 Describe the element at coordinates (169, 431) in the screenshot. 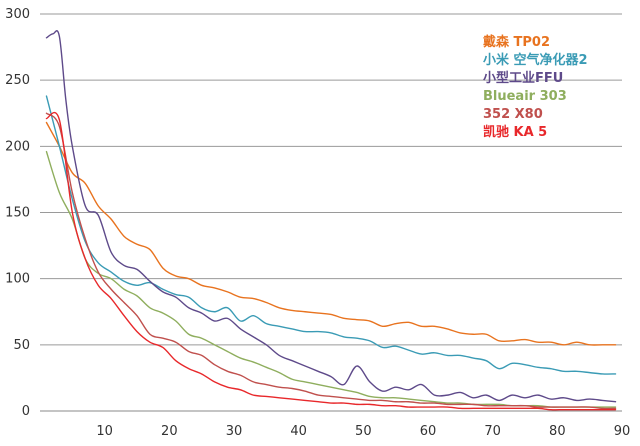

I see `x-tick-label: 20` at that location.